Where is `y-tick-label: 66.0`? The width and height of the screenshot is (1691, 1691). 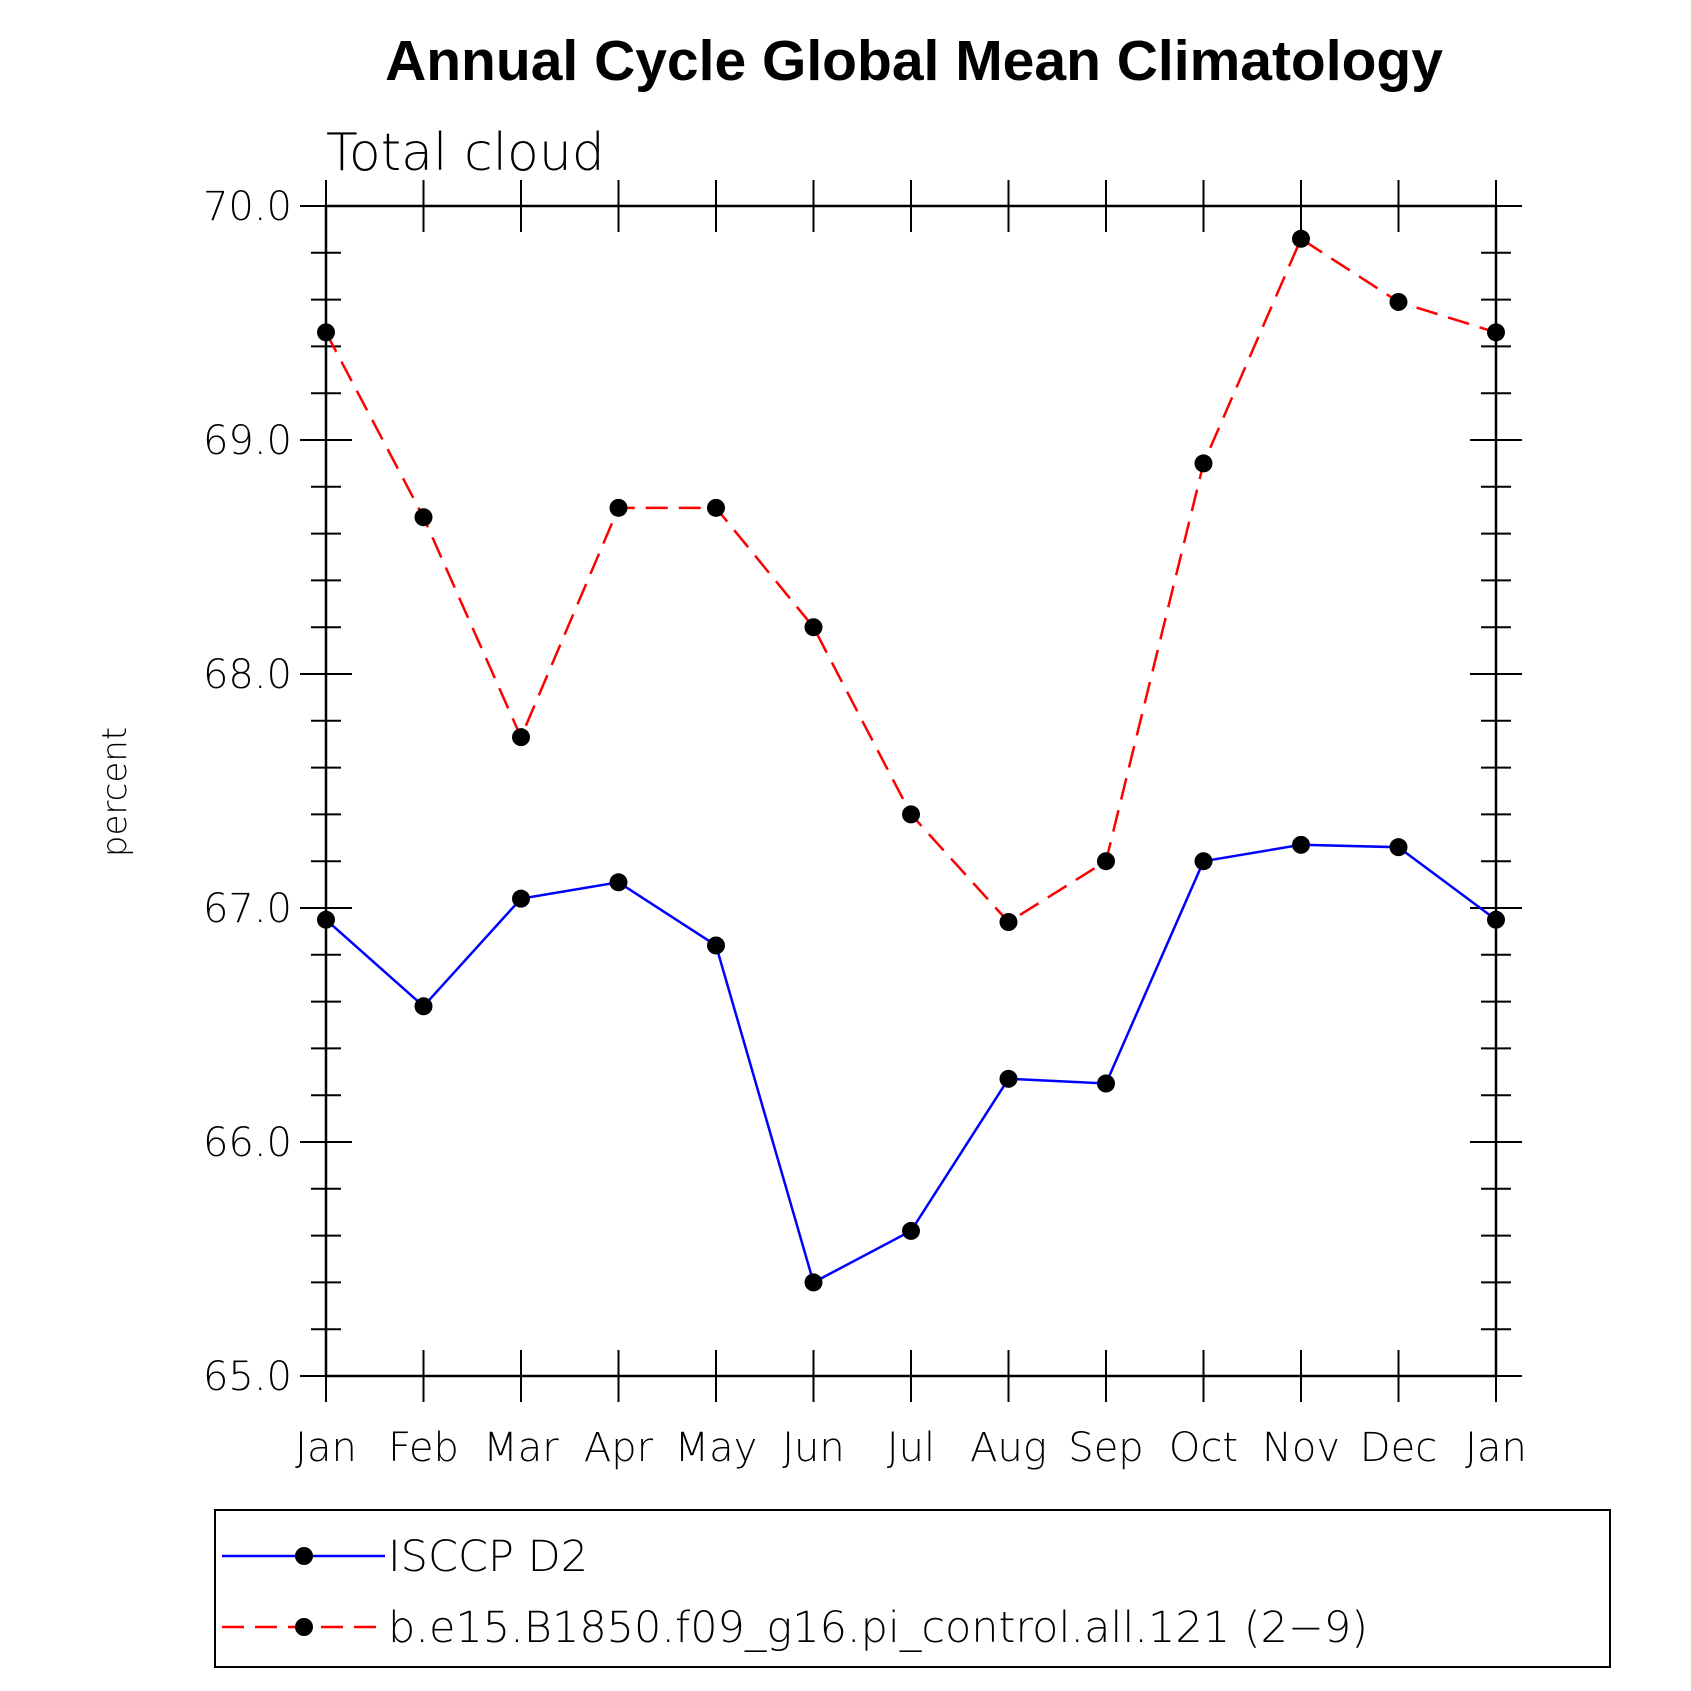 y-tick-label: 66.0 is located at coordinates (247, 1143).